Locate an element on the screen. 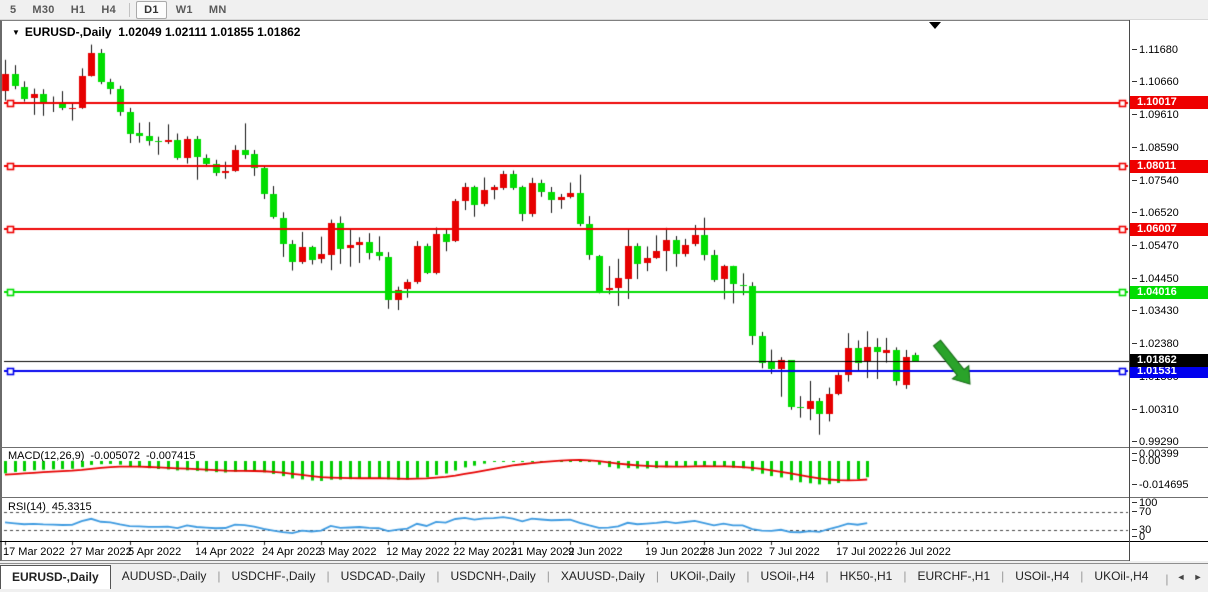 This screenshot has height=592, width=1208. hline-price-badge: 1.06007 is located at coordinates (1169, 229).